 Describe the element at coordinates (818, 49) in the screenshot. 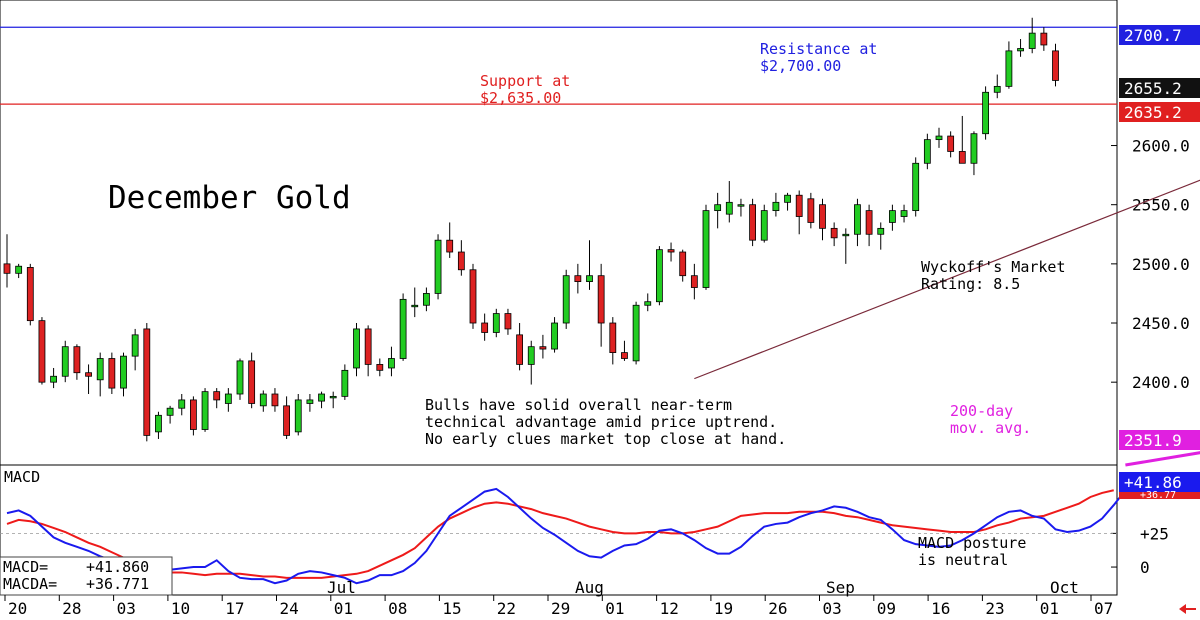

I see `resistance-label-line1: Resistance at` at that location.